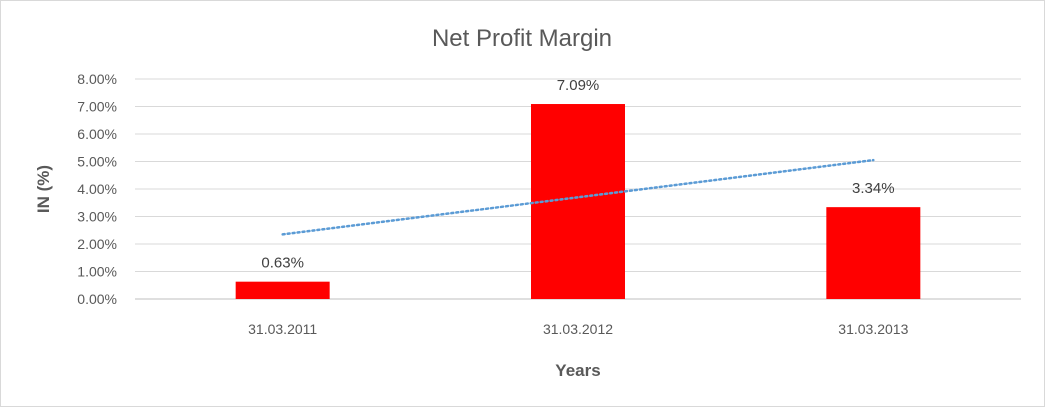 This screenshot has width=1045, height=407. I want to click on y-tick-label: 5.00%, so click(97, 162).